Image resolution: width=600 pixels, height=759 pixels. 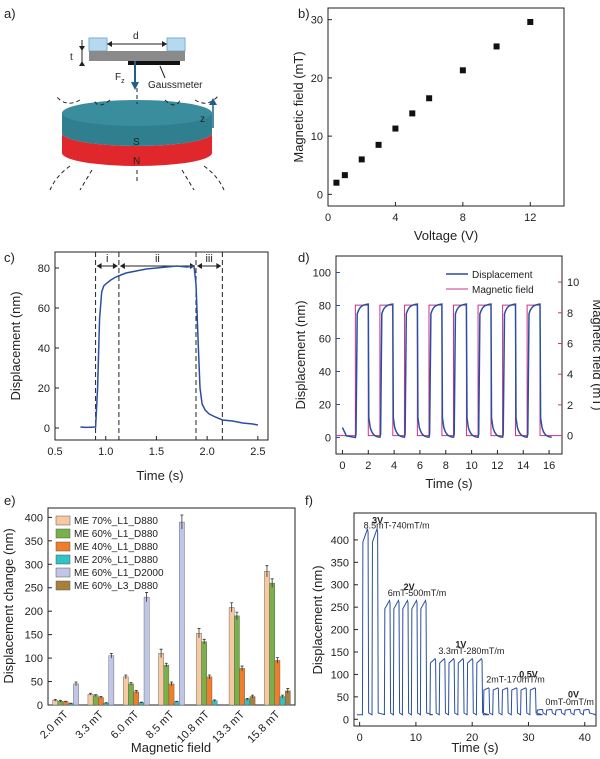 What do you see at coordinates (263, 726) in the screenshot?
I see `e-xtick-label: 15.8 mT` at bounding box center [263, 726].